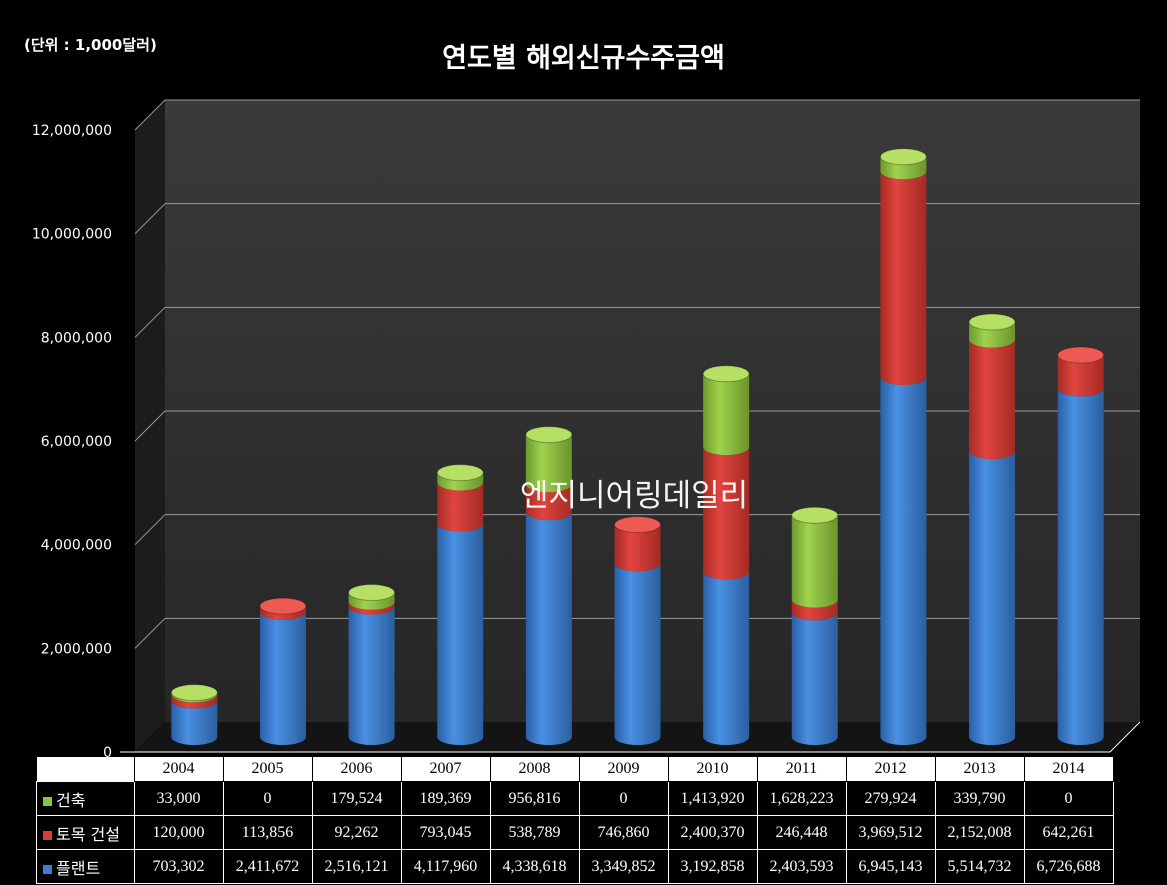 The image size is (1167, 885). I want to click on y-tick-label: 6,000,000, so click(76, 442).